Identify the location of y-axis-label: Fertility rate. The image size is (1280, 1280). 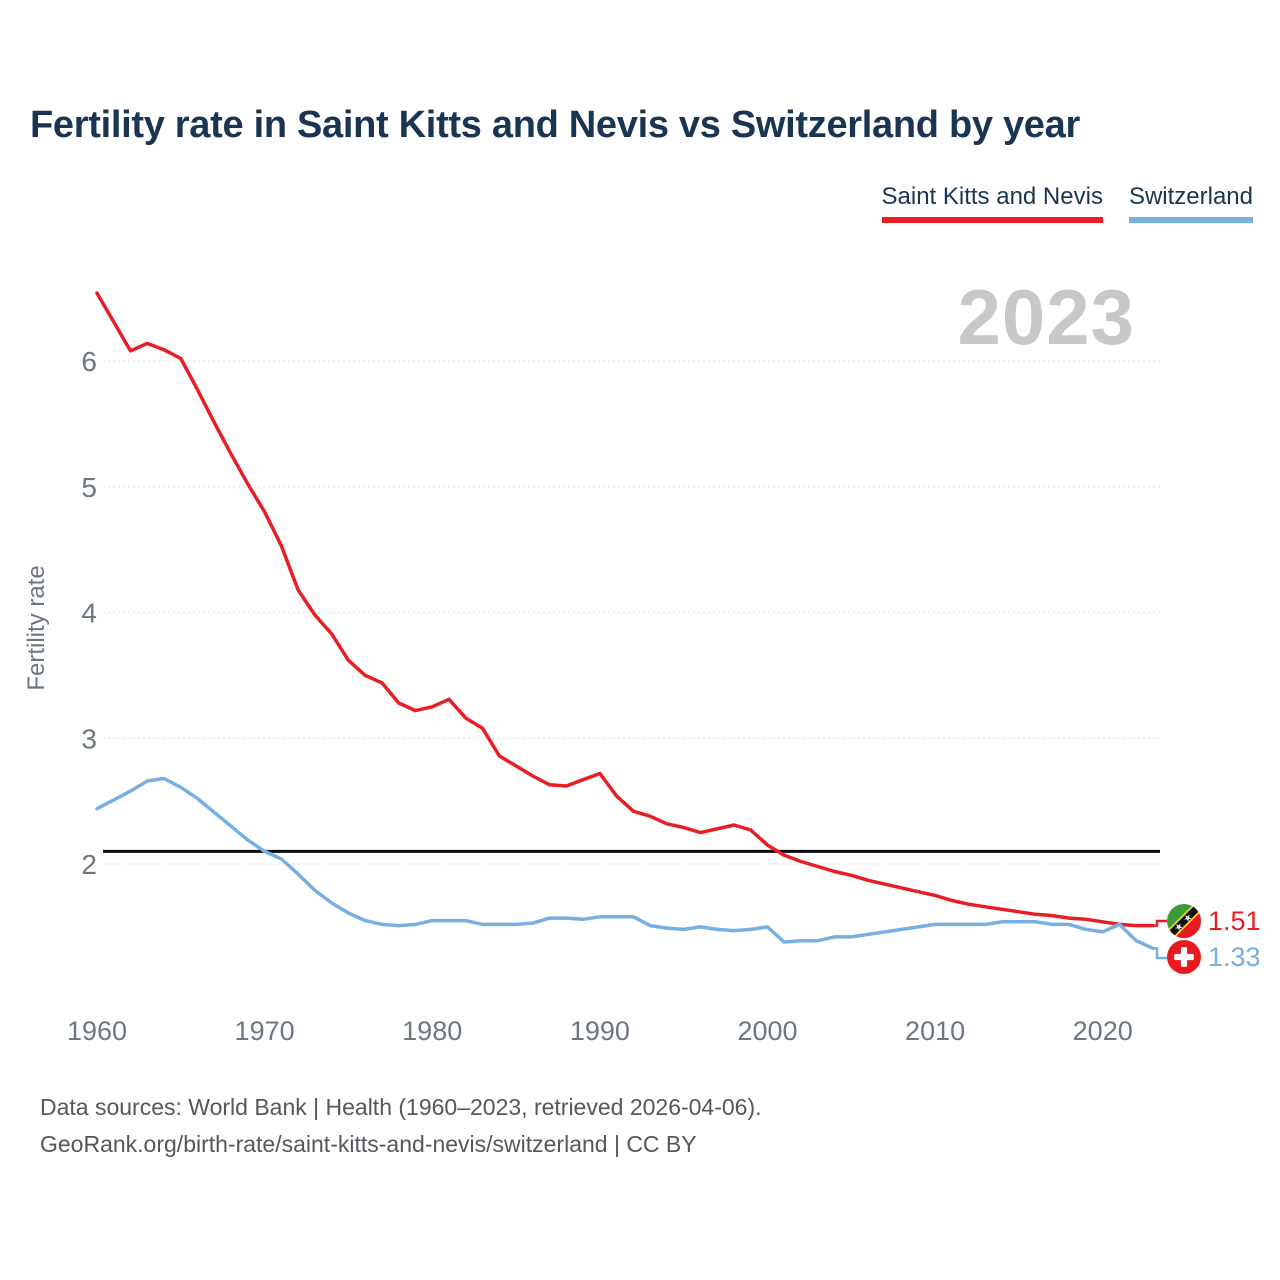
(36, 627).